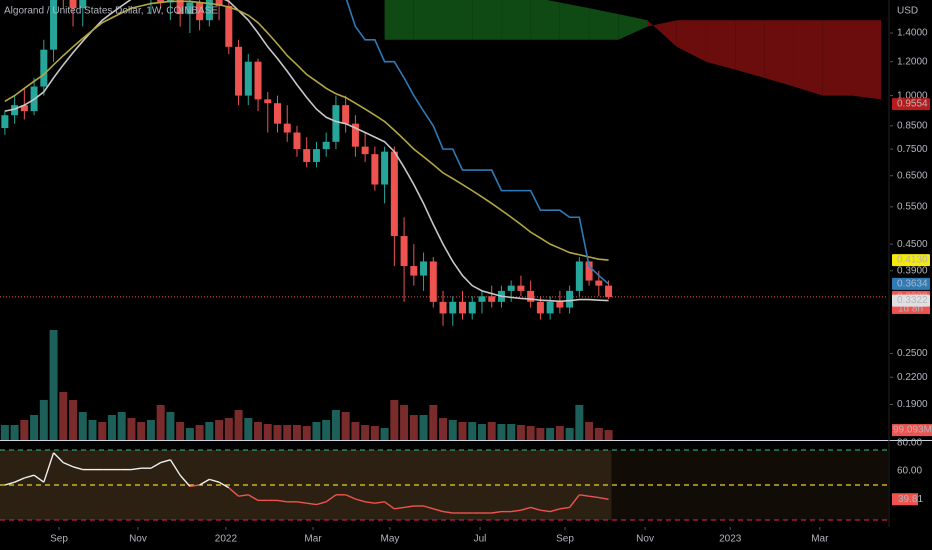 The image size is (932, 550). What do you see at coordinates (912, 300) in the screenshot?
I see `price-badge-label: 0.3322` at bounding box center [912, 300].